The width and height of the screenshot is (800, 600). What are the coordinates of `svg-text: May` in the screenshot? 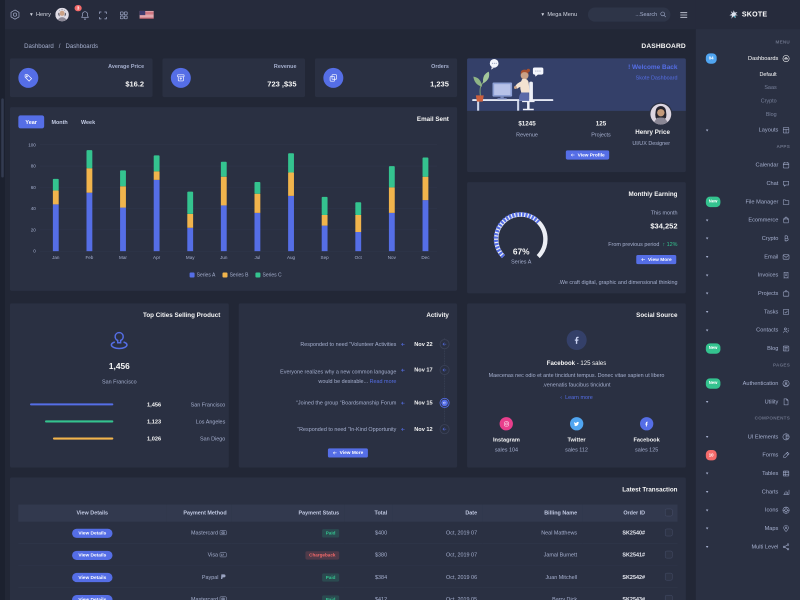 It's located at (190, 257).